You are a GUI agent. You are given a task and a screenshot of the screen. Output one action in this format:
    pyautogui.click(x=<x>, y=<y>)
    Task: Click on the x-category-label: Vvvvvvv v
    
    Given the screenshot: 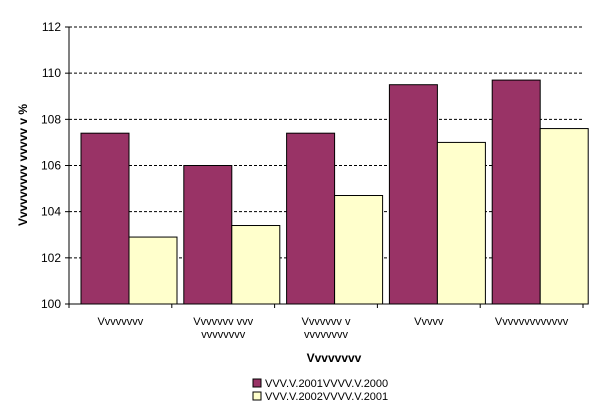 What is the action you would take?
    pyautogui.click(x=326, y=322)
    